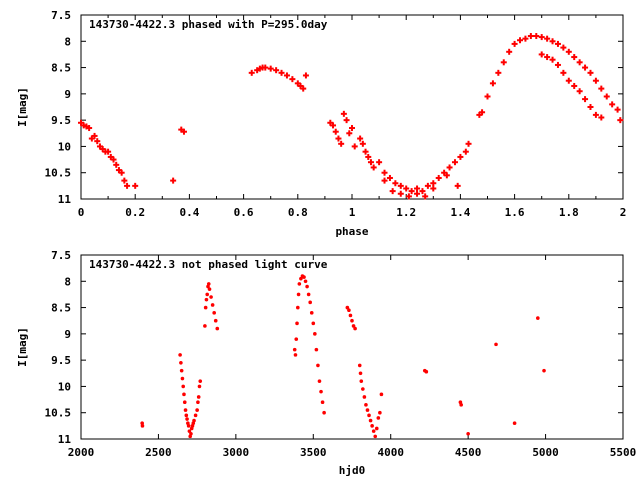 Image resolution: width=640 pixels, height=480 pixels. Describe the element at coordinates (351, 231) in the screenshot. I see `x-axis-label: phase` at that location.